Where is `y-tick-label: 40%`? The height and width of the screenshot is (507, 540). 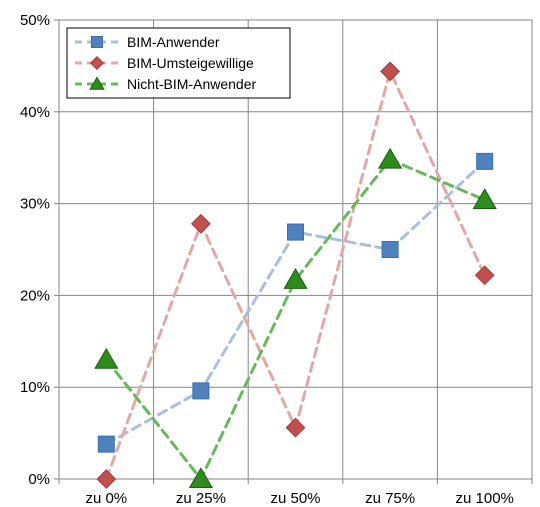
y-tick-label: 40% is located at coordinates (35, 112).